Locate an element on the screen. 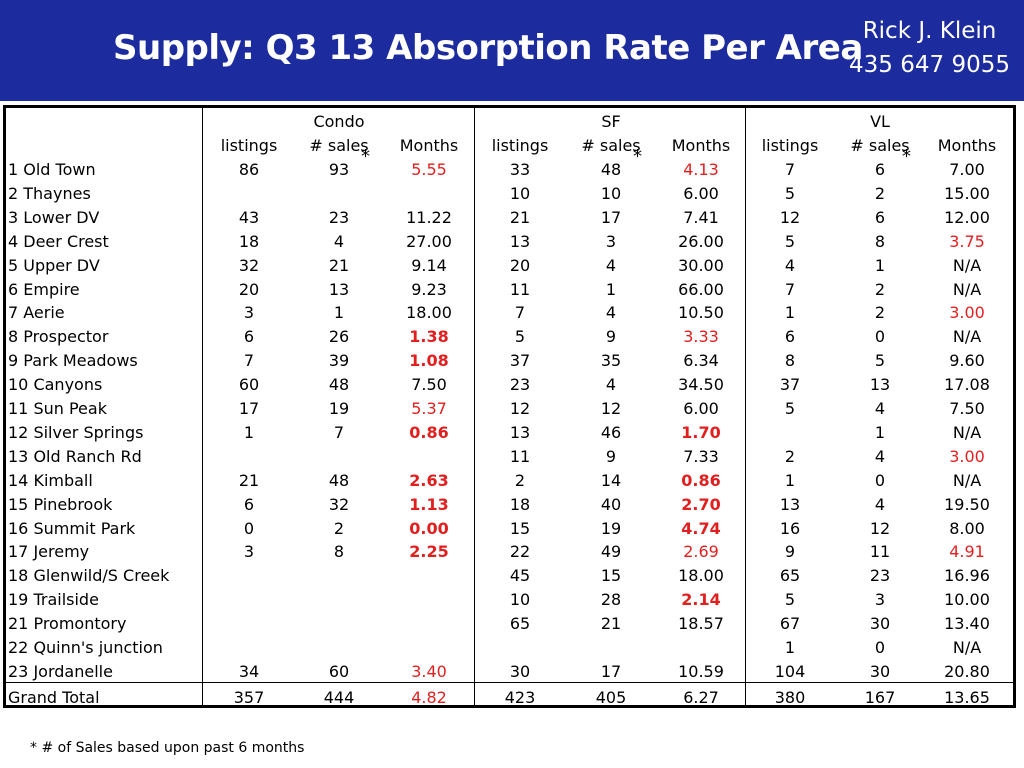  table-cell: 9.23 is located at coordinates (429, 289).